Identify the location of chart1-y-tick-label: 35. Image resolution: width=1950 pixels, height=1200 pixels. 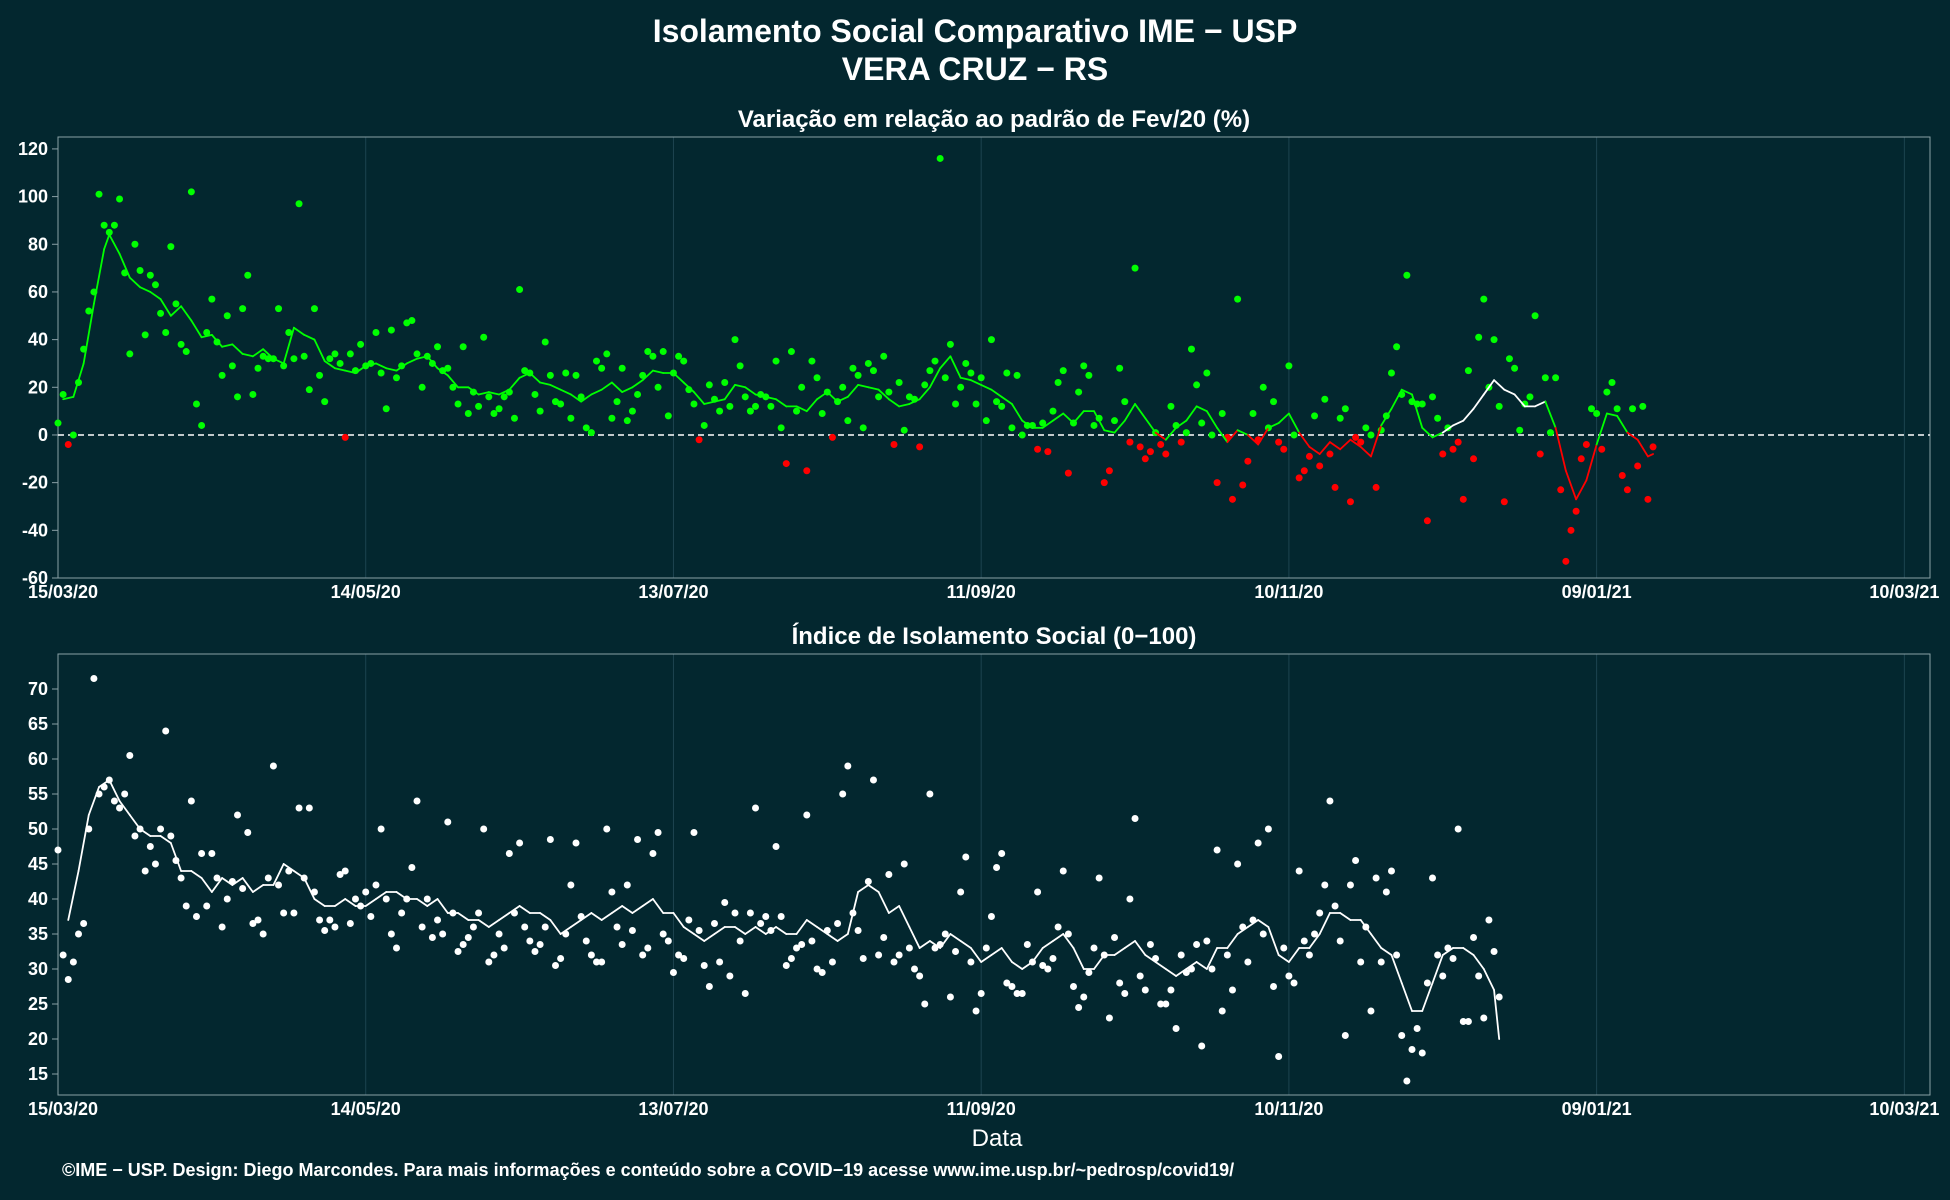
(38, 934).